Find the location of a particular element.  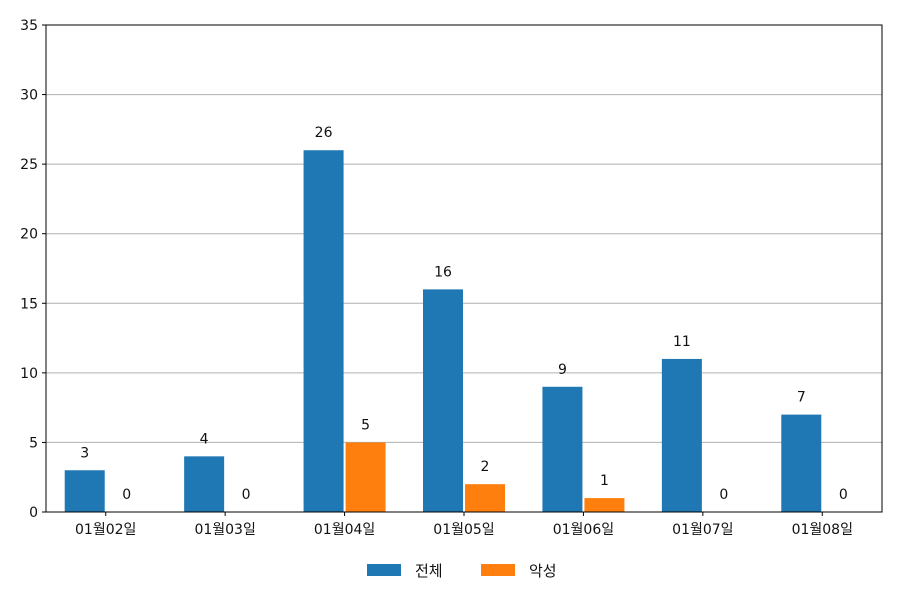

data-label: 1 is located at coordinates (604, 481).